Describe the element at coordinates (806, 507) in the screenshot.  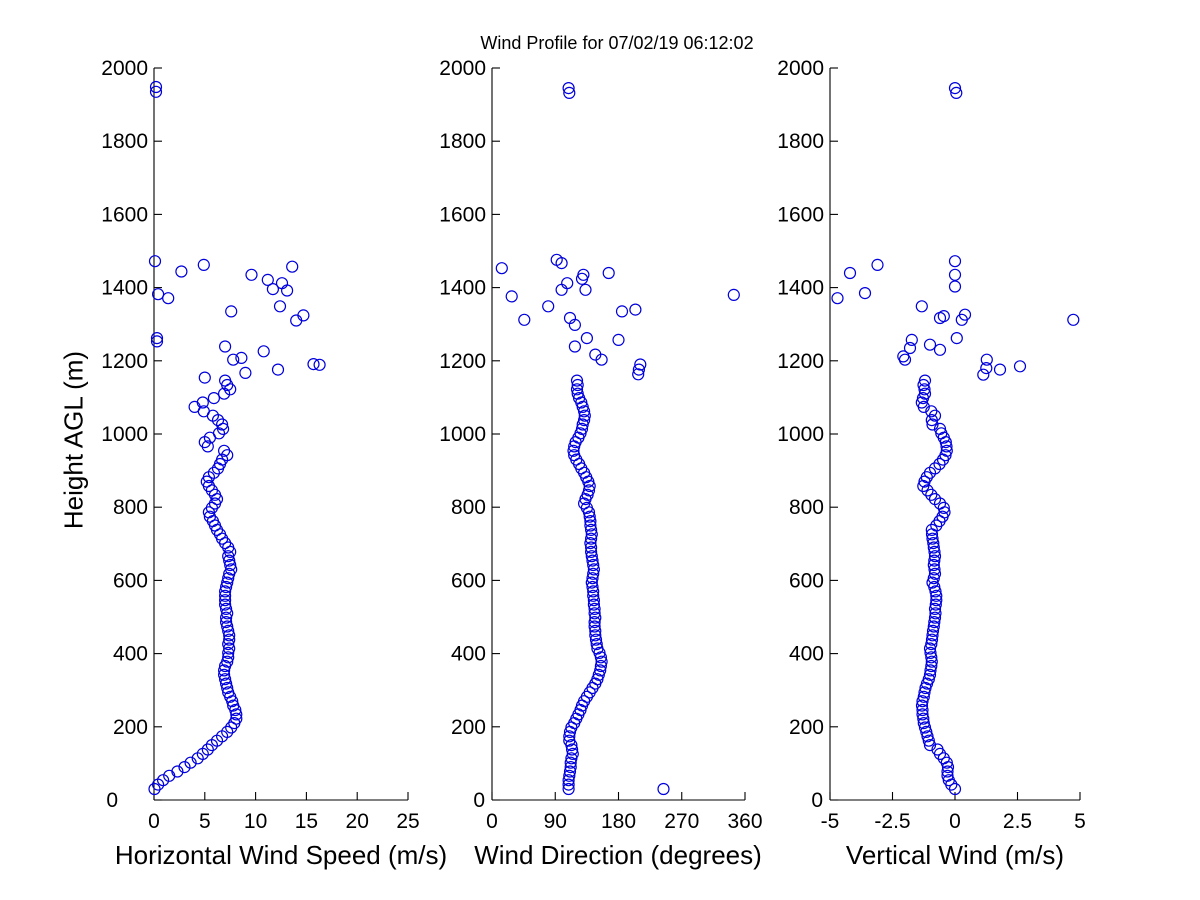
I see `y-tick-label: 800` at that location.